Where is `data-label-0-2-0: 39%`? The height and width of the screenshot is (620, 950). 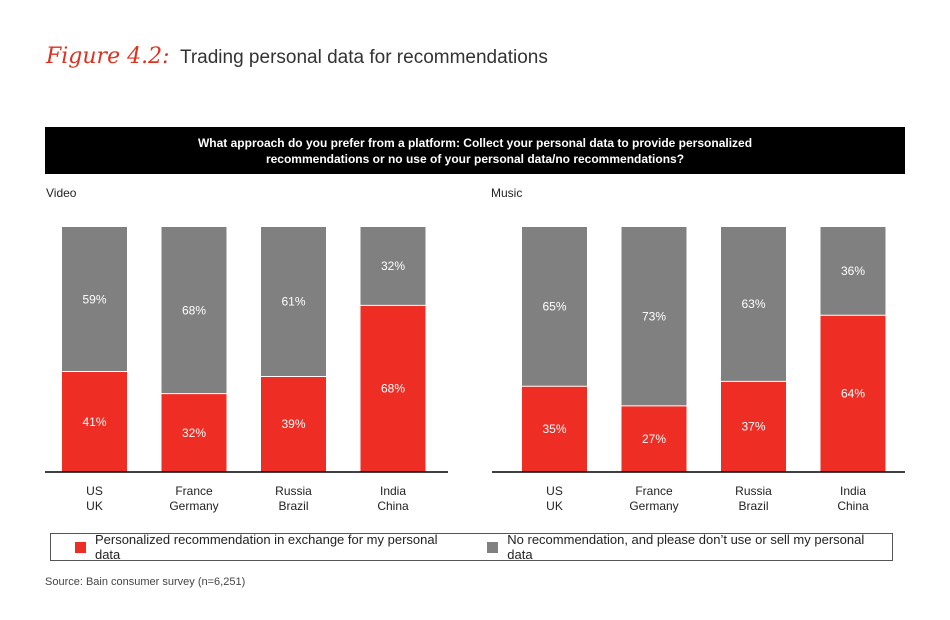 data-label-0-2-0: 39% is located at coordinates (293, 424).